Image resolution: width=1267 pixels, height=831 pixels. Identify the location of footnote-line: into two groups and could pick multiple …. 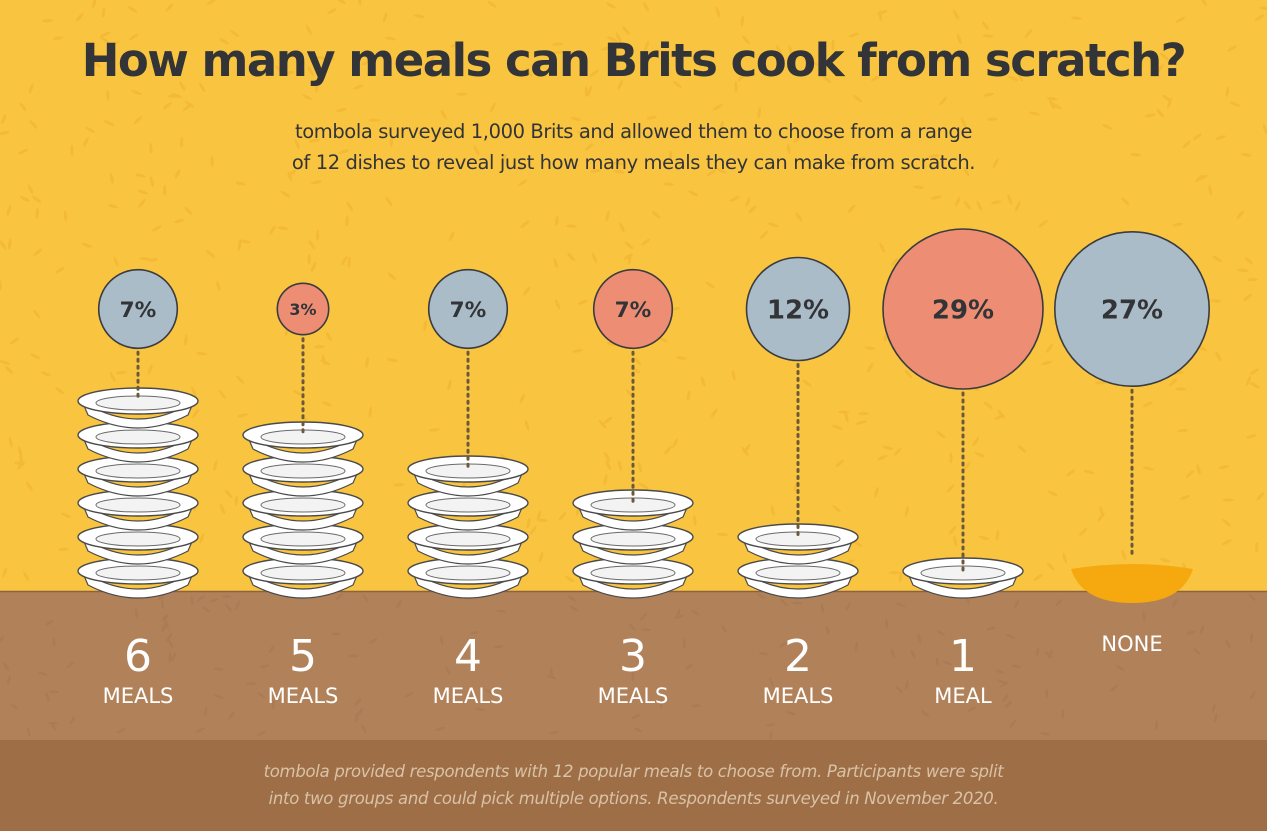
(633, 798).